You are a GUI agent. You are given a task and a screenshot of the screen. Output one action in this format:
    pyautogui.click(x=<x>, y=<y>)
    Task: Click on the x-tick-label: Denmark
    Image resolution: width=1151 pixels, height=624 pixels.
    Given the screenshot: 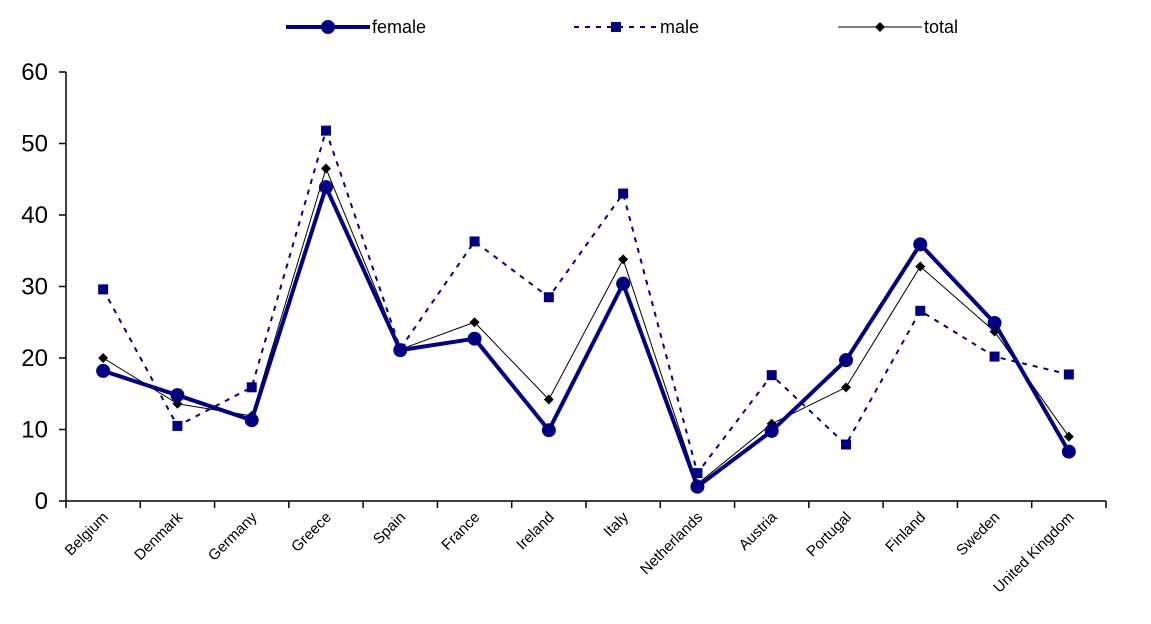 What is the action you would take?
    pyautogui.click(x=158, y=535)
    